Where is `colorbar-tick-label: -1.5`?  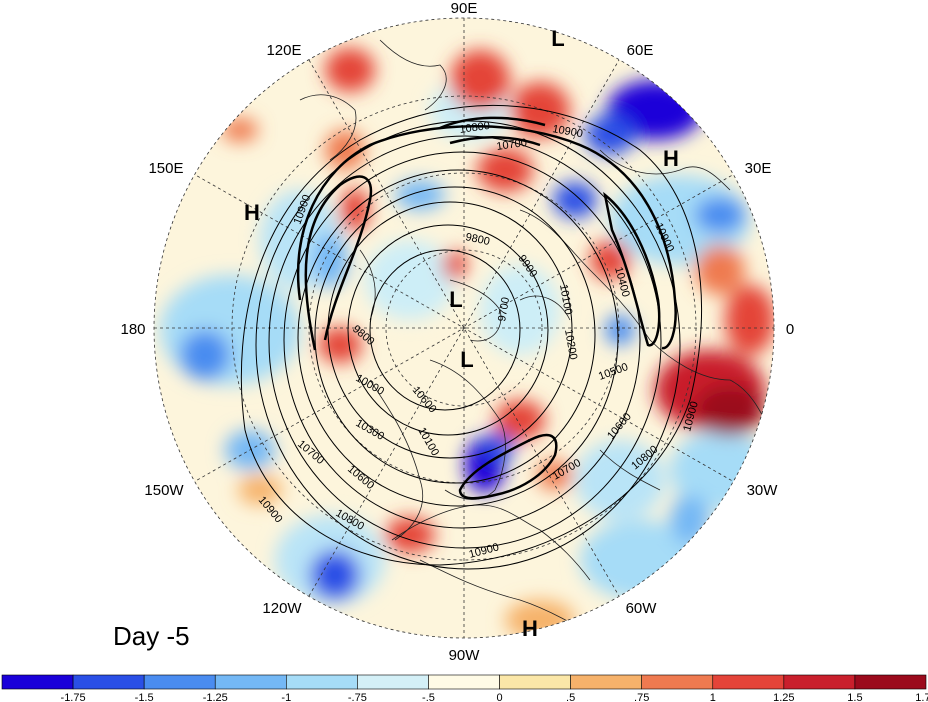 colorbar-tick-label: -1.5 is located at coordinates (144, 697).